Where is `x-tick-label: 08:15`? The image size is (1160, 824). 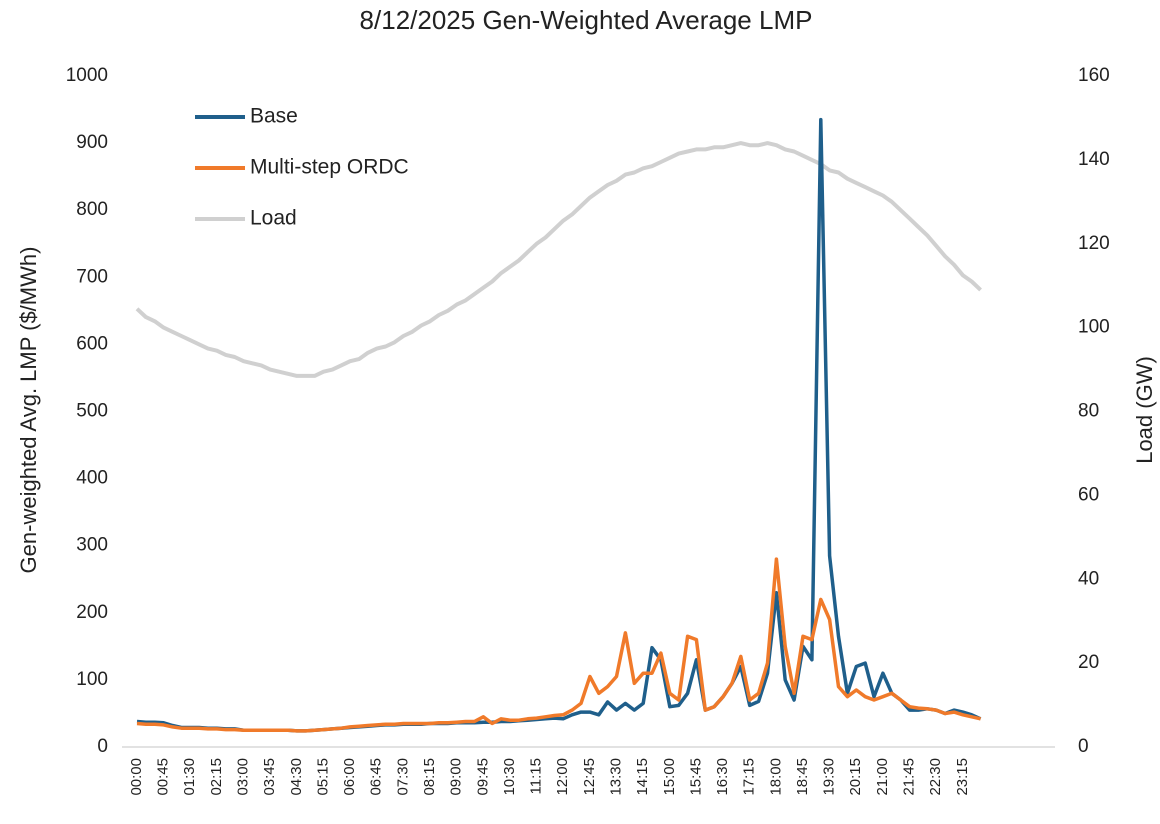 x-tick-label: 08:15 is located at coordinates (429, 777).